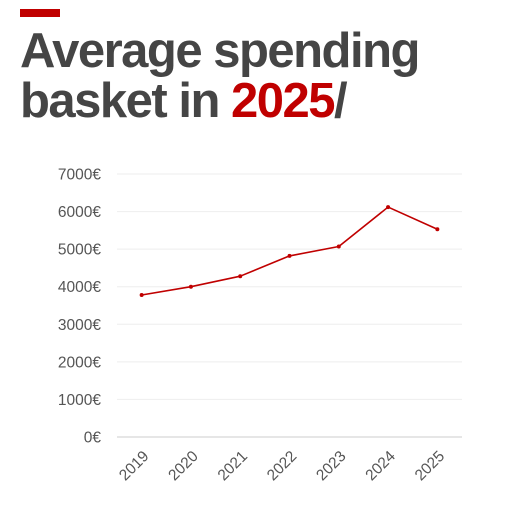  What do you see at coordinates (233, 466) in the screenshot?
I see `x-tick-label: 2021` at bounding box center [233, 466].